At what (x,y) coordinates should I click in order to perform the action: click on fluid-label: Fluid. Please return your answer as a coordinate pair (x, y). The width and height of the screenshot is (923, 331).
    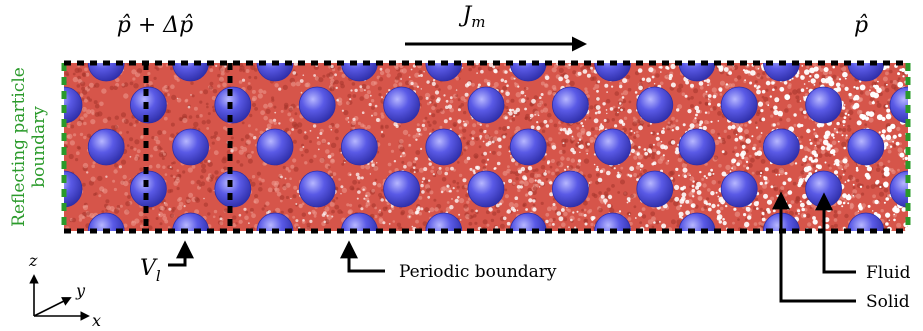
    Looking at the image, I should click on (888, 273).